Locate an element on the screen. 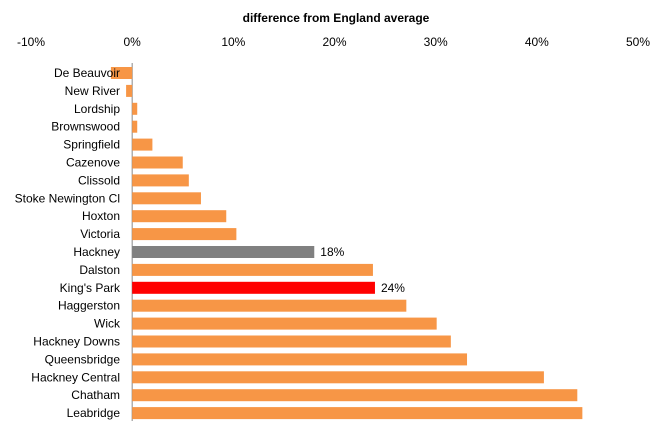 Image resolution: width=656 pixels, height=421 pixels. category-label: Stoke Newington Cl is located at coordinates (67, 198).